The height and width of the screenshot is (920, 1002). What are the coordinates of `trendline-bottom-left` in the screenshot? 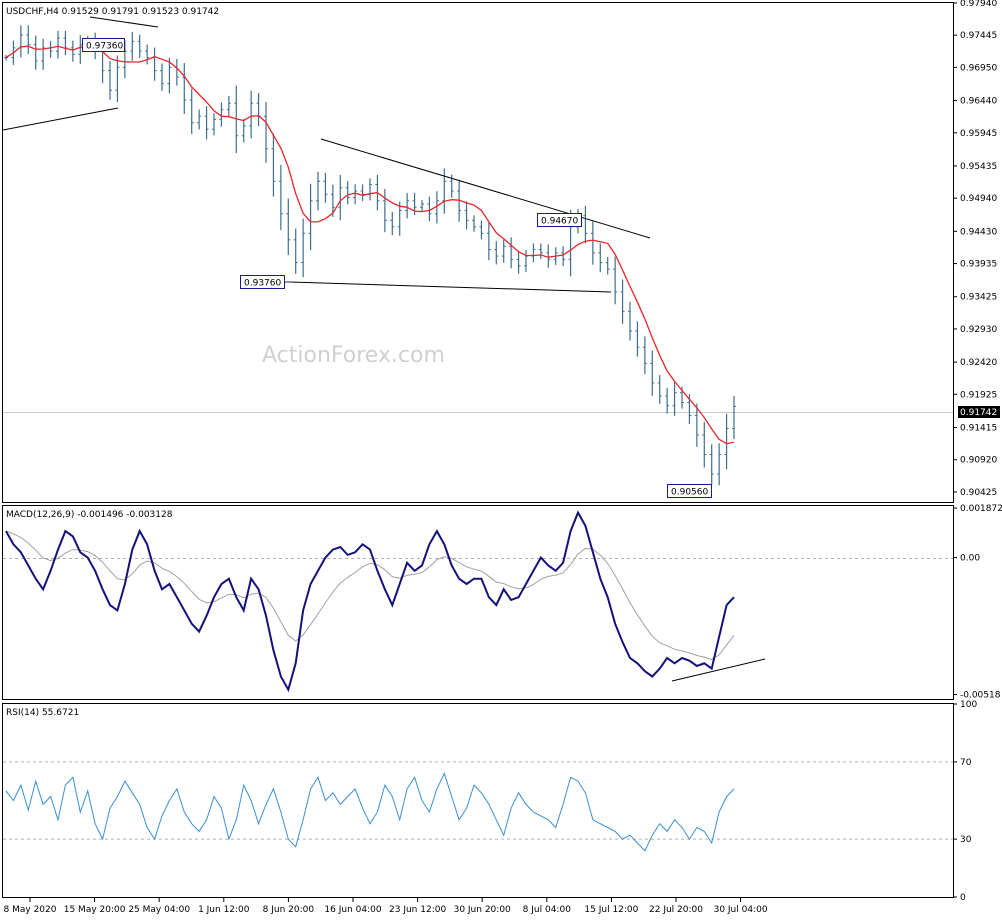 It's located at (60, 119).